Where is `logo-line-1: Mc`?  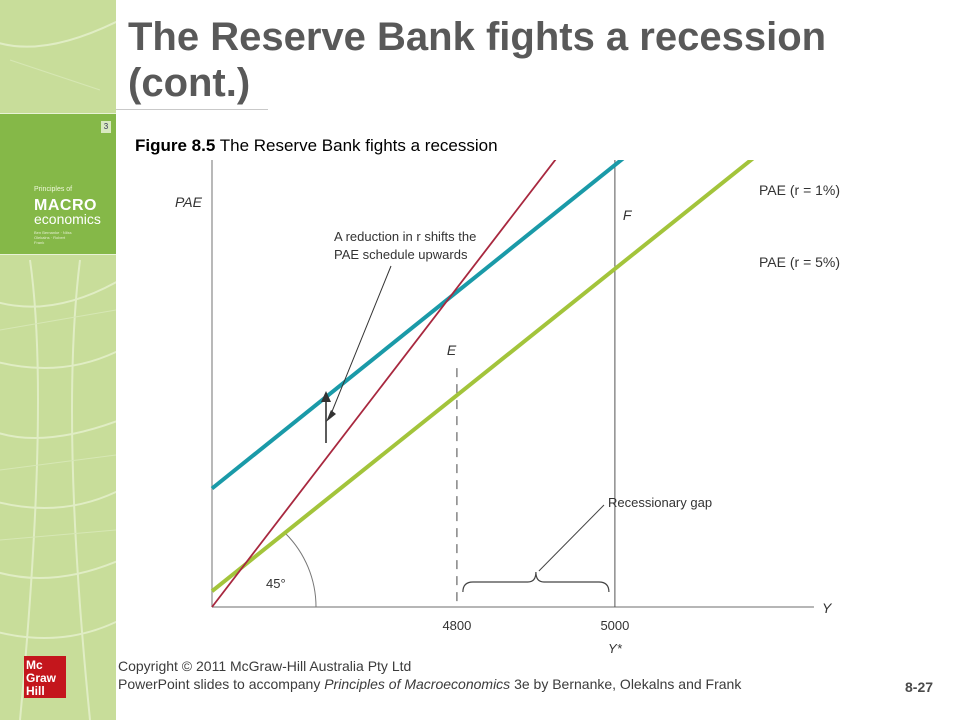 logo-line-1: Mc is located at coordinates (34, 665).